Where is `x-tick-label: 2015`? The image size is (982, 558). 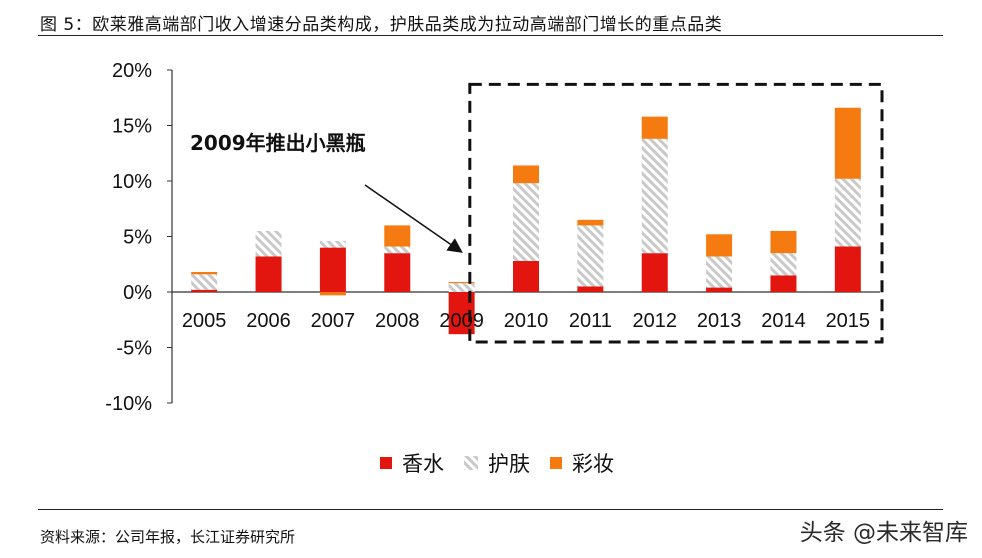 x-tick-label: 2015 is located at coordinates (848, 321).